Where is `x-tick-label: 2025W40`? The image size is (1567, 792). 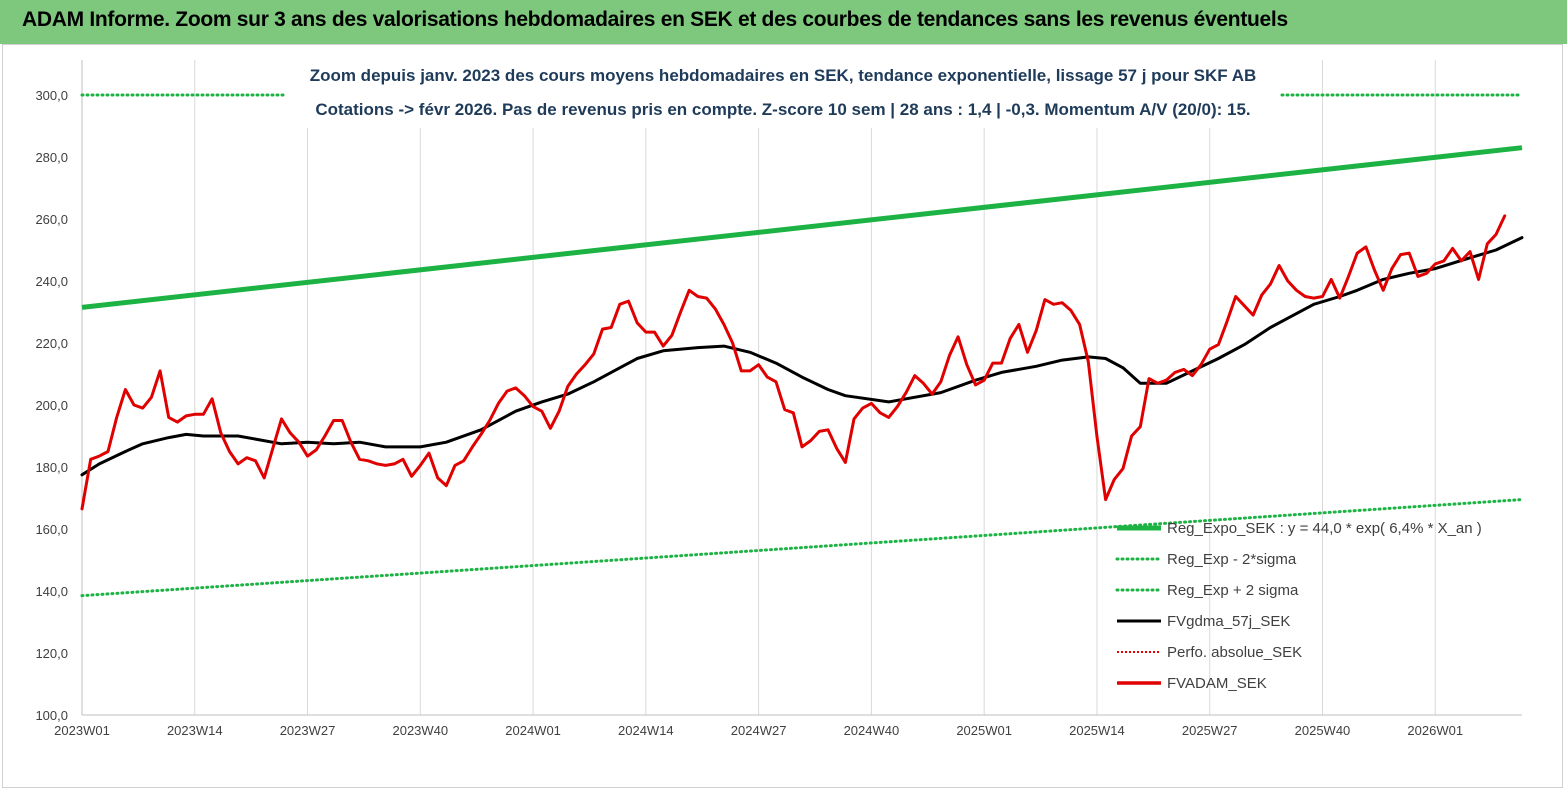
x-tick-label: 2025W40 is located at coordinates (1323, 730).